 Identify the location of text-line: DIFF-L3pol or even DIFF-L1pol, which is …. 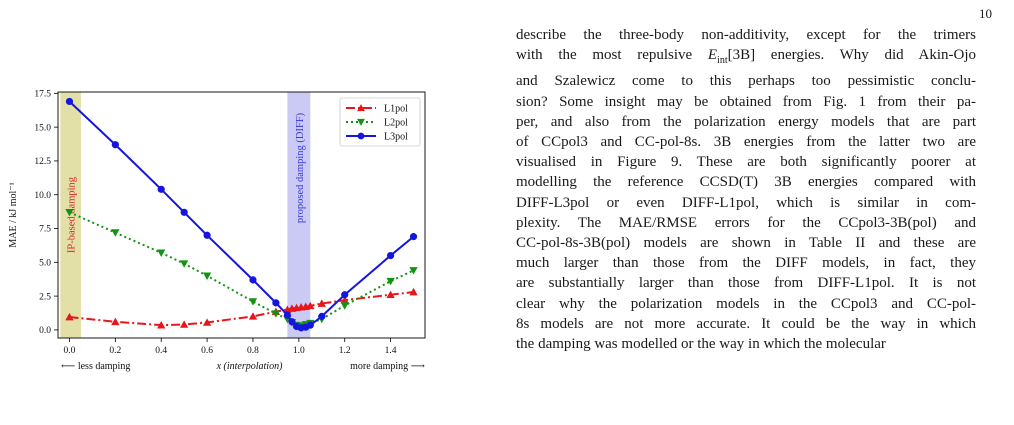
(746, 202).